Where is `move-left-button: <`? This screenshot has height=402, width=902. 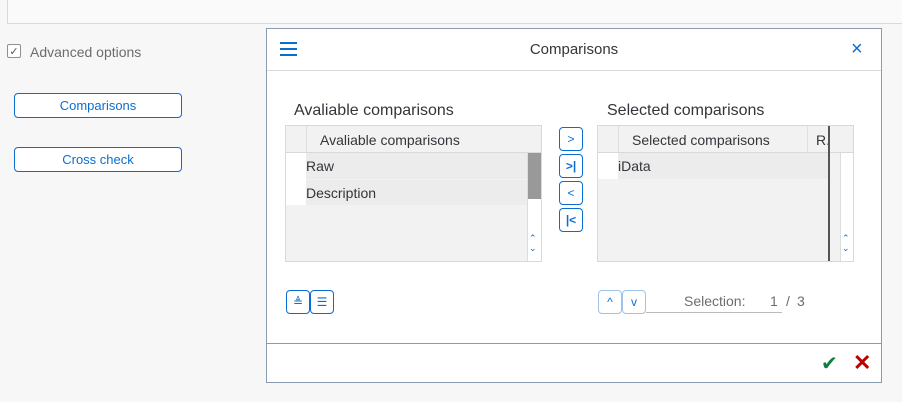 move-left-button: < is located at coordinates (571, 193).